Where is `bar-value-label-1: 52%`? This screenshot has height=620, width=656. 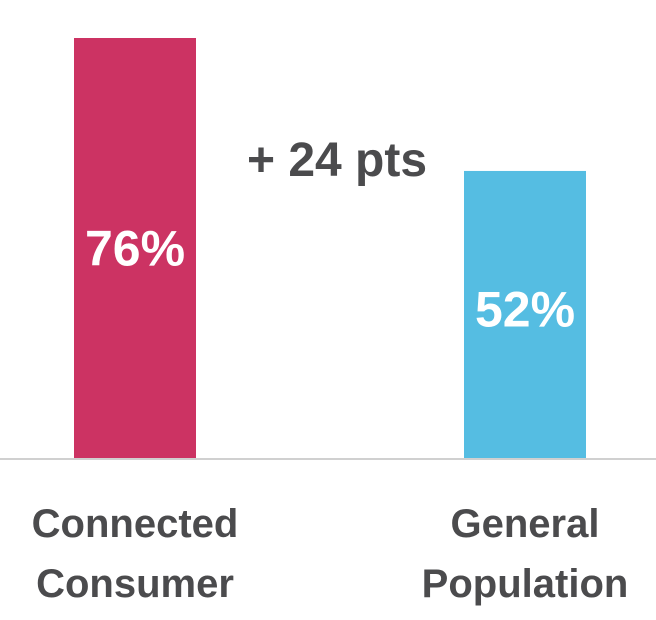 bar-value-label-1: 52% is located at coordinates (525, 309).